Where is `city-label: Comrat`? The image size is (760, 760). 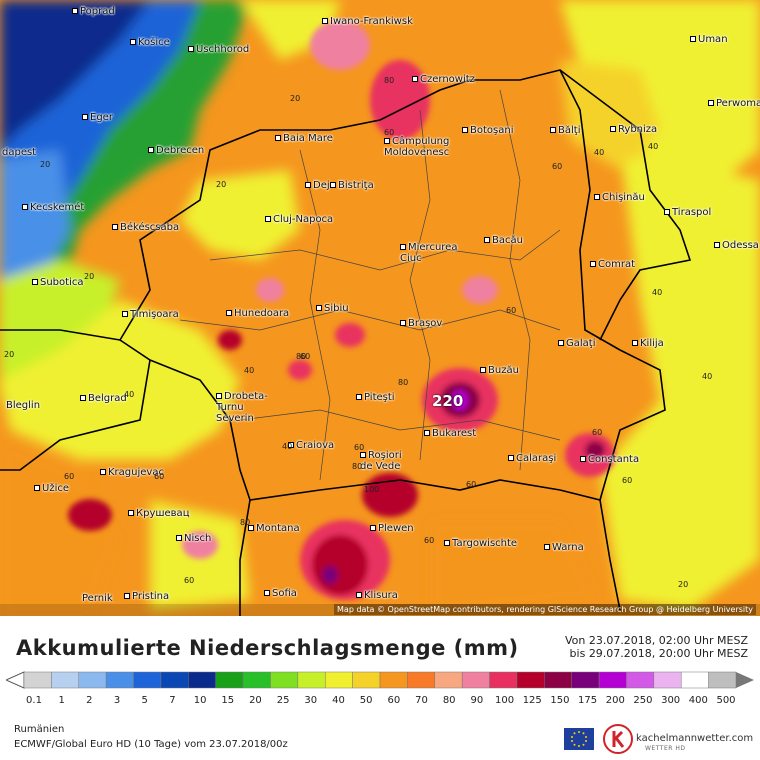
city-label: Comrat is located at coordinates (612, 264).